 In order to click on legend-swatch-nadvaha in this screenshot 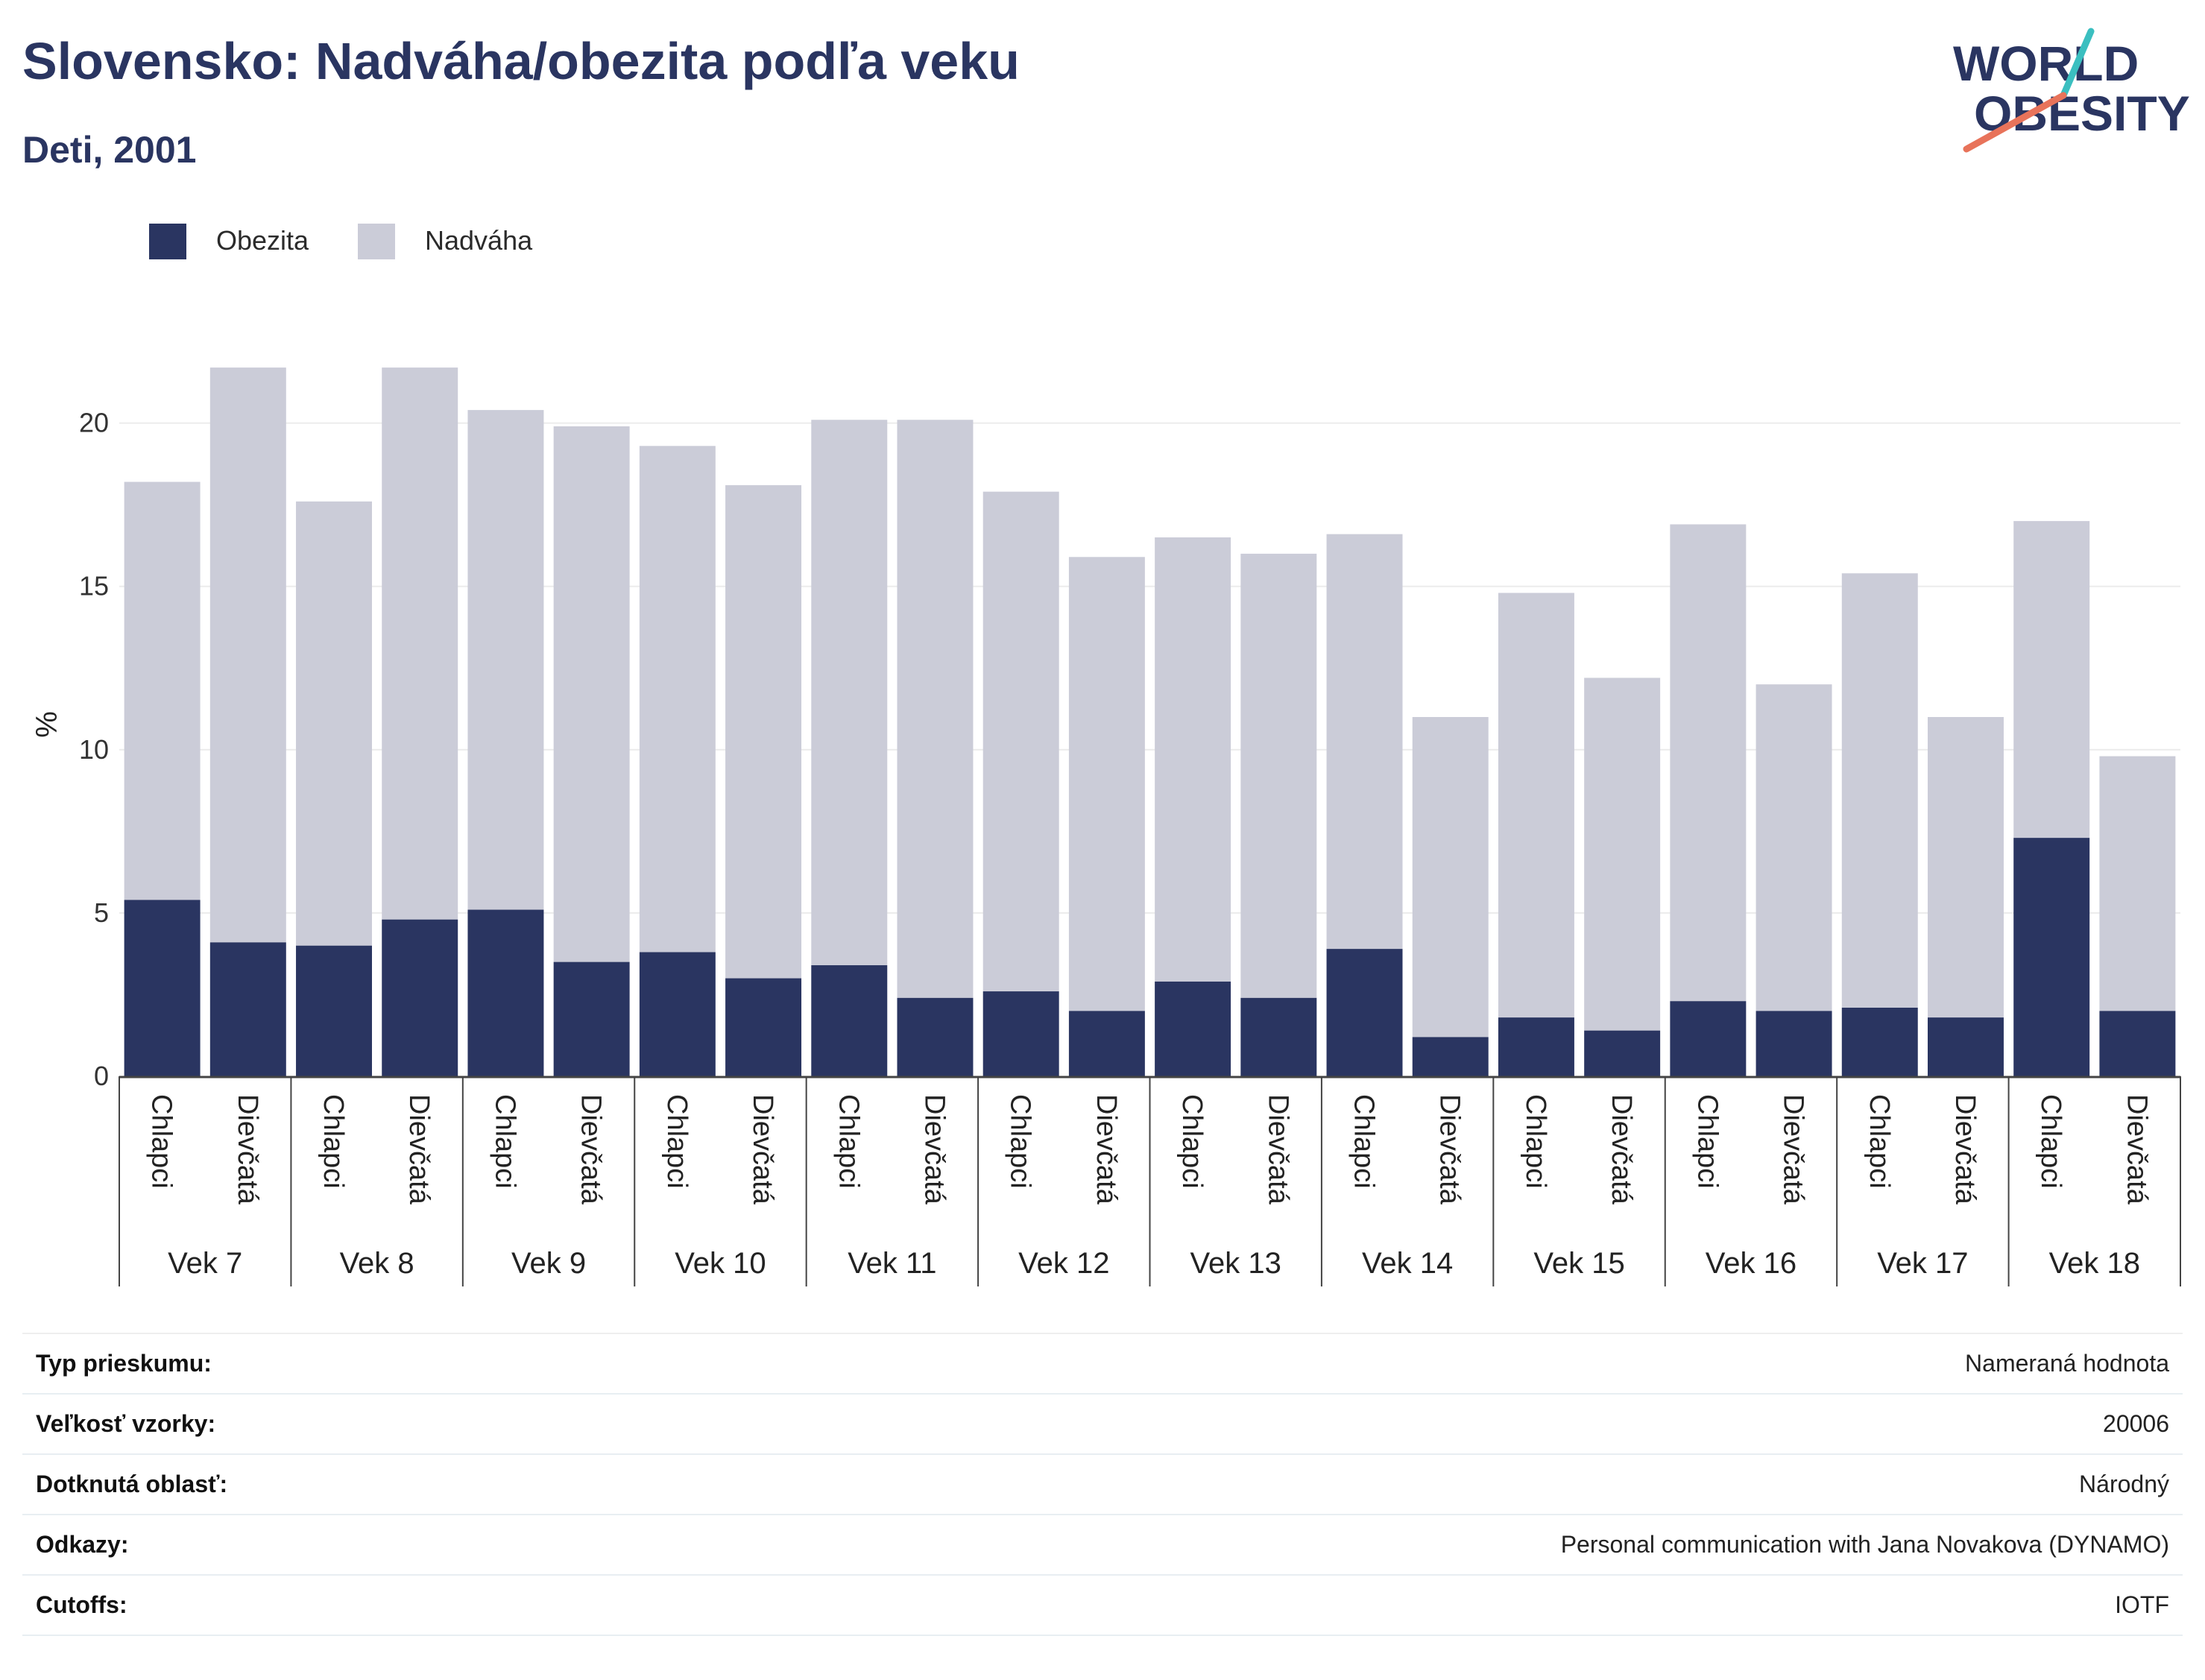, I will do `click(376, 241)`.